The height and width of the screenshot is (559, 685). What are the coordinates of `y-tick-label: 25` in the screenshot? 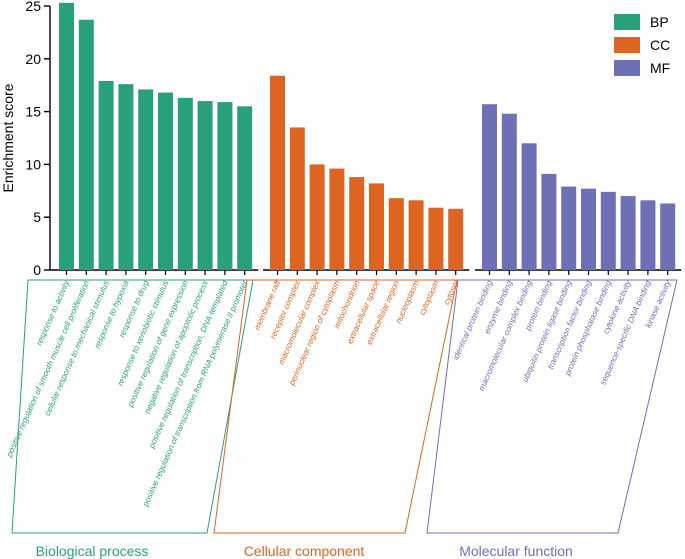 It's located at (33, 7).